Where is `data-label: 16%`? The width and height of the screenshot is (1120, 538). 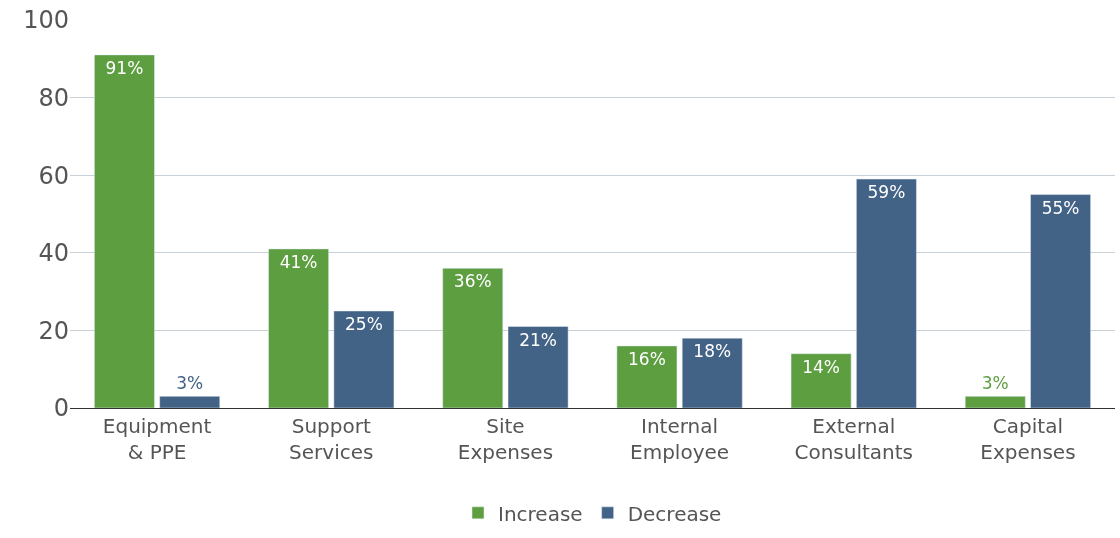
data-label: 16% is located at coordinates (647, 358).